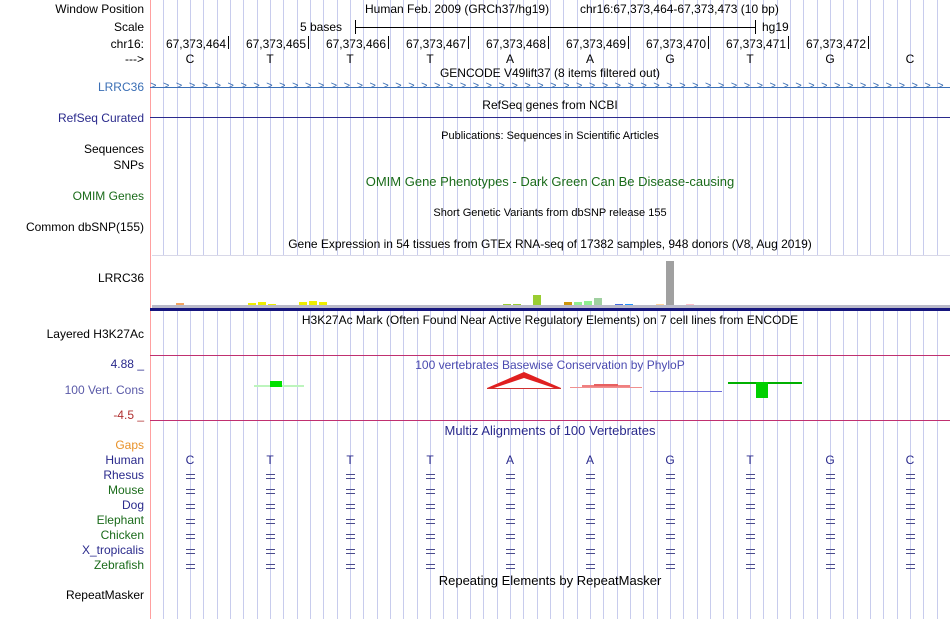  What do you see at coordinates (113, 149) in the screenshot?
I see `track-label-sequences: Sequences` at bounding box center [113, 149].